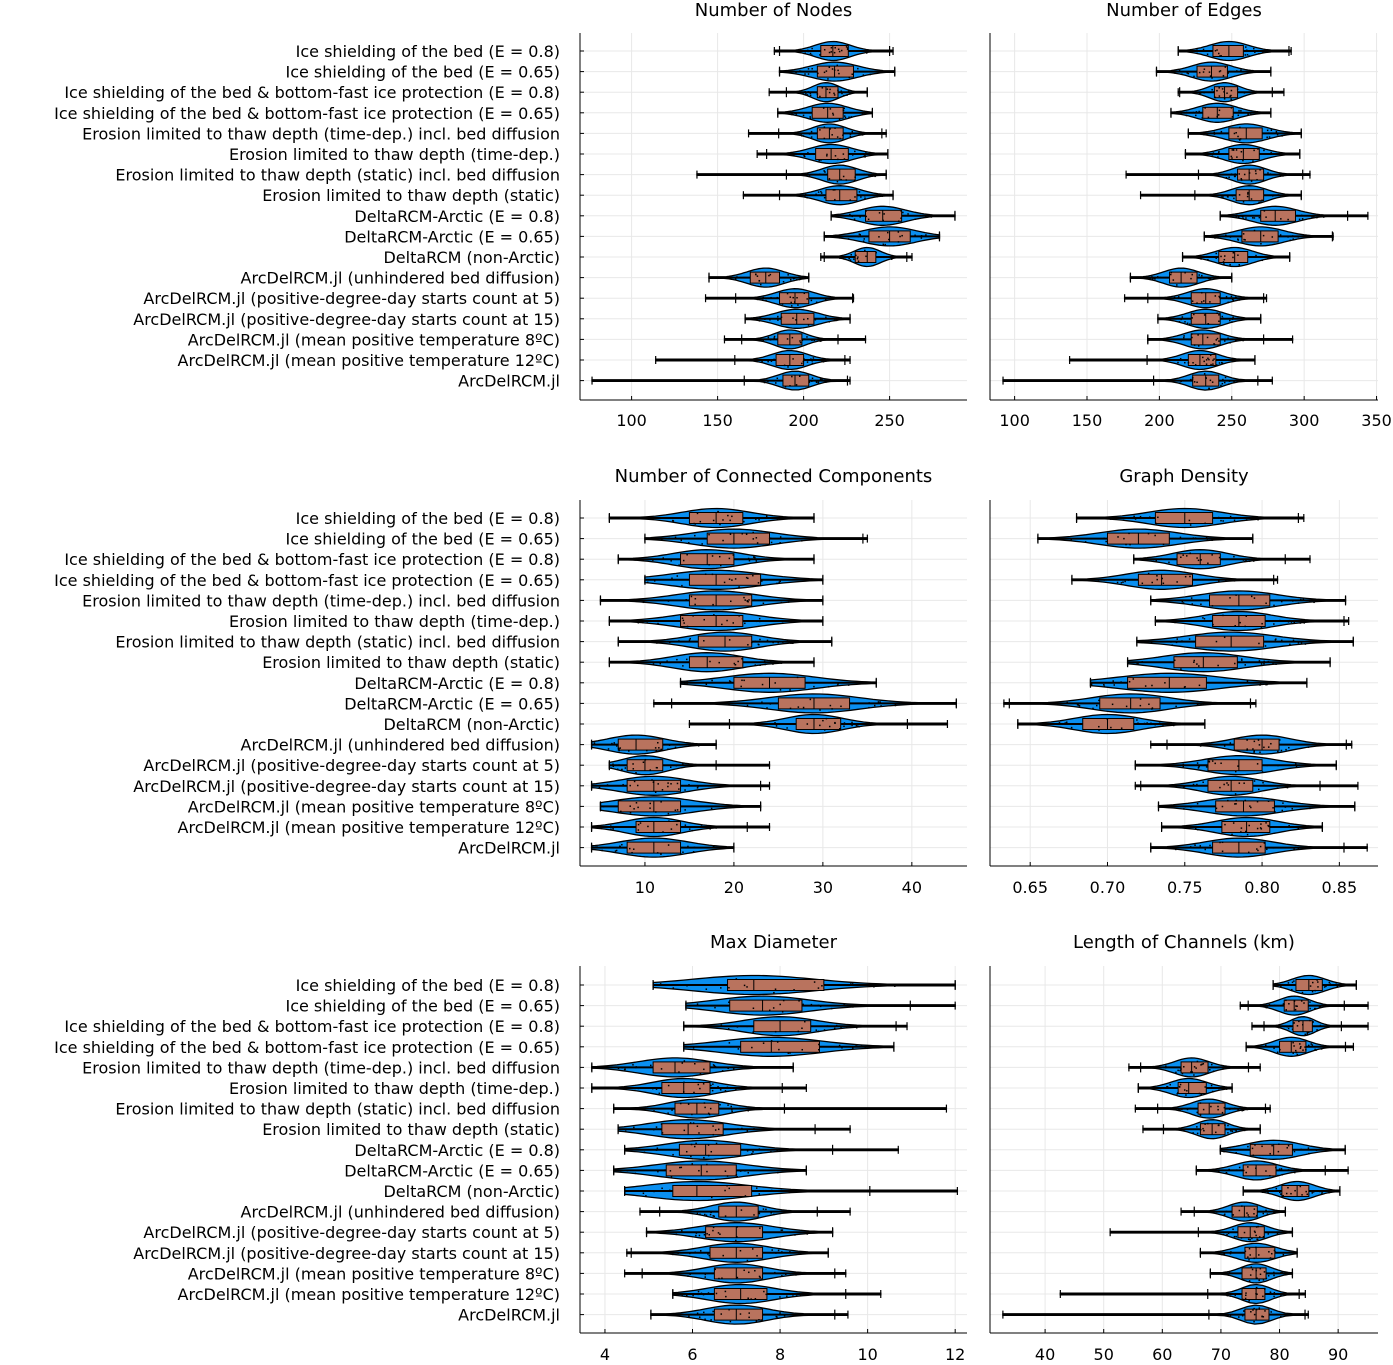  Describe the element at coordinates (645, 887) in the screenshot. I see `x-tick-label: 10` at that location.